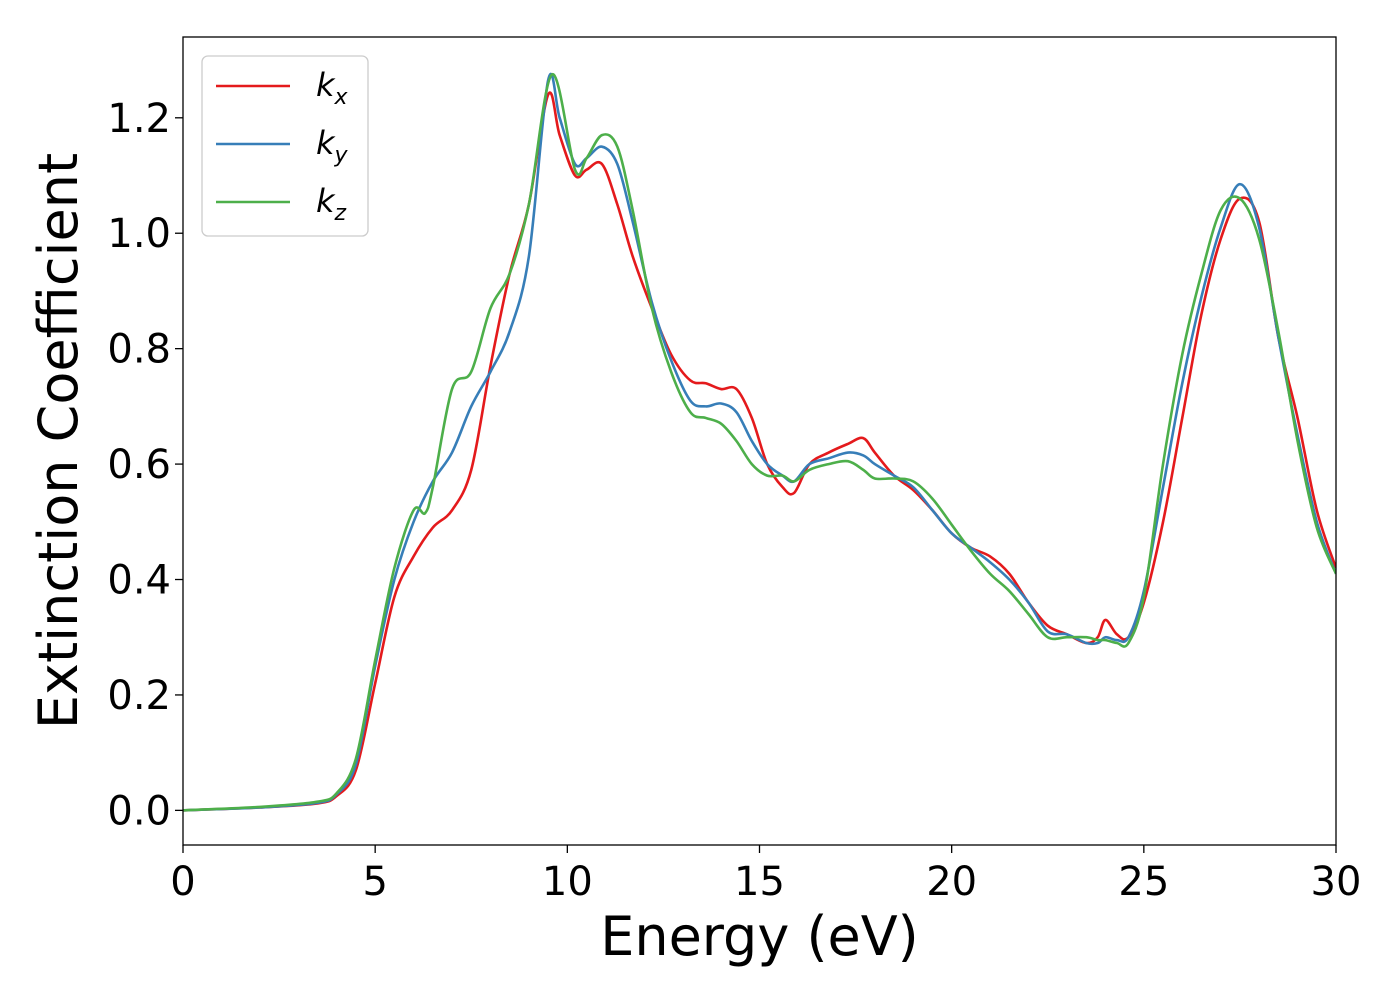 This screenshot has width=1400, height=1000. Describe the element at coordinates (374, 882) in the screenshot. I see `x-tick-label: 5` at that location.